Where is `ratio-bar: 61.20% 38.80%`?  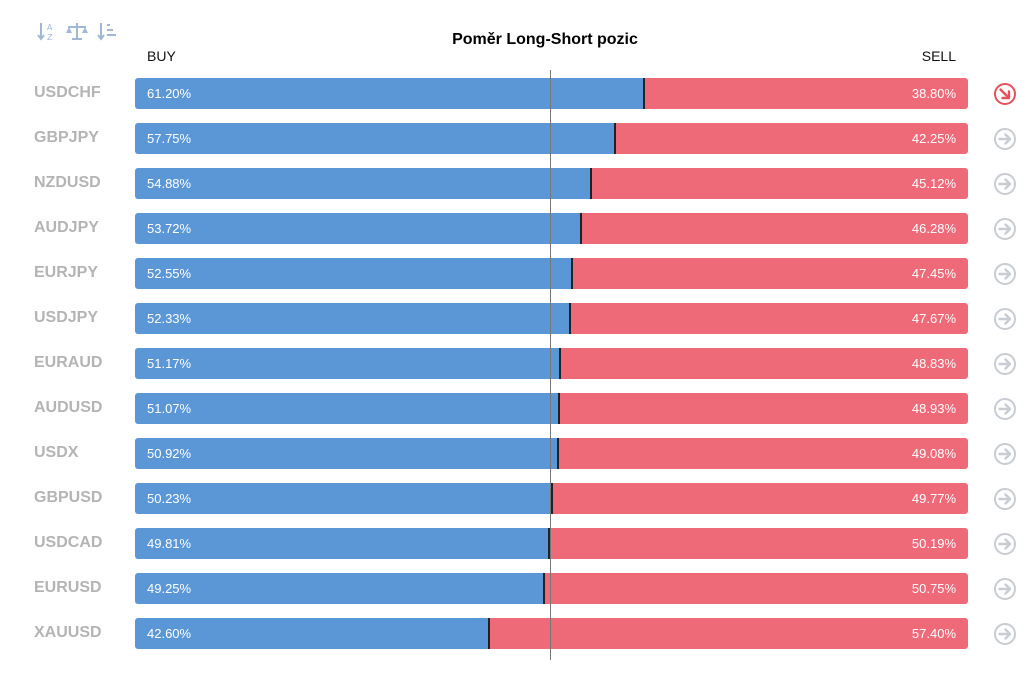 ratio-bar: 61.20% 38.80% is located at coordinates (551, 93).